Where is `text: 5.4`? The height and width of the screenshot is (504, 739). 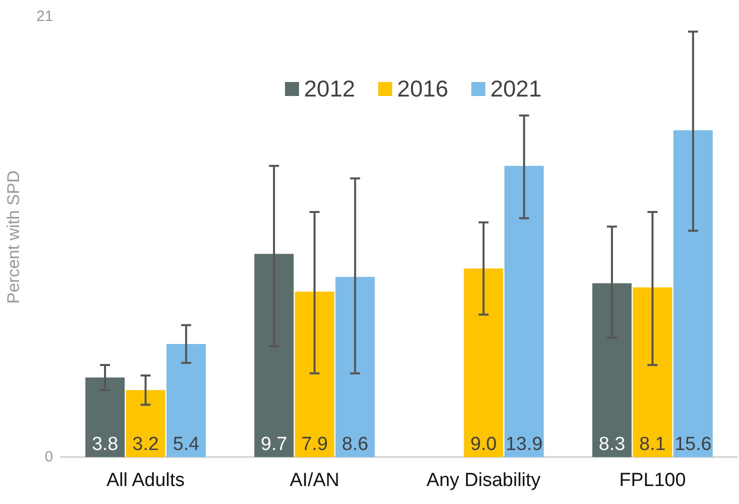 text: 5.4 is located at coordinates (186, 444).